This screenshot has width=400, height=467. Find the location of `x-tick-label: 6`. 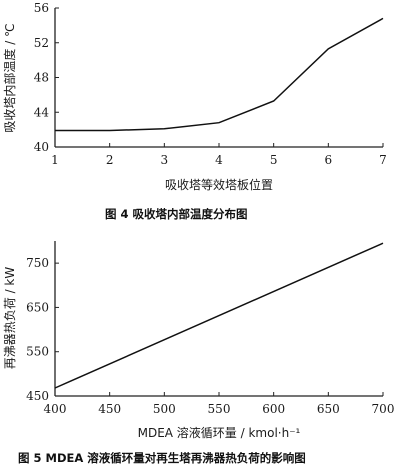

x-tick-label: 6 is located at coordinates (329, 160).